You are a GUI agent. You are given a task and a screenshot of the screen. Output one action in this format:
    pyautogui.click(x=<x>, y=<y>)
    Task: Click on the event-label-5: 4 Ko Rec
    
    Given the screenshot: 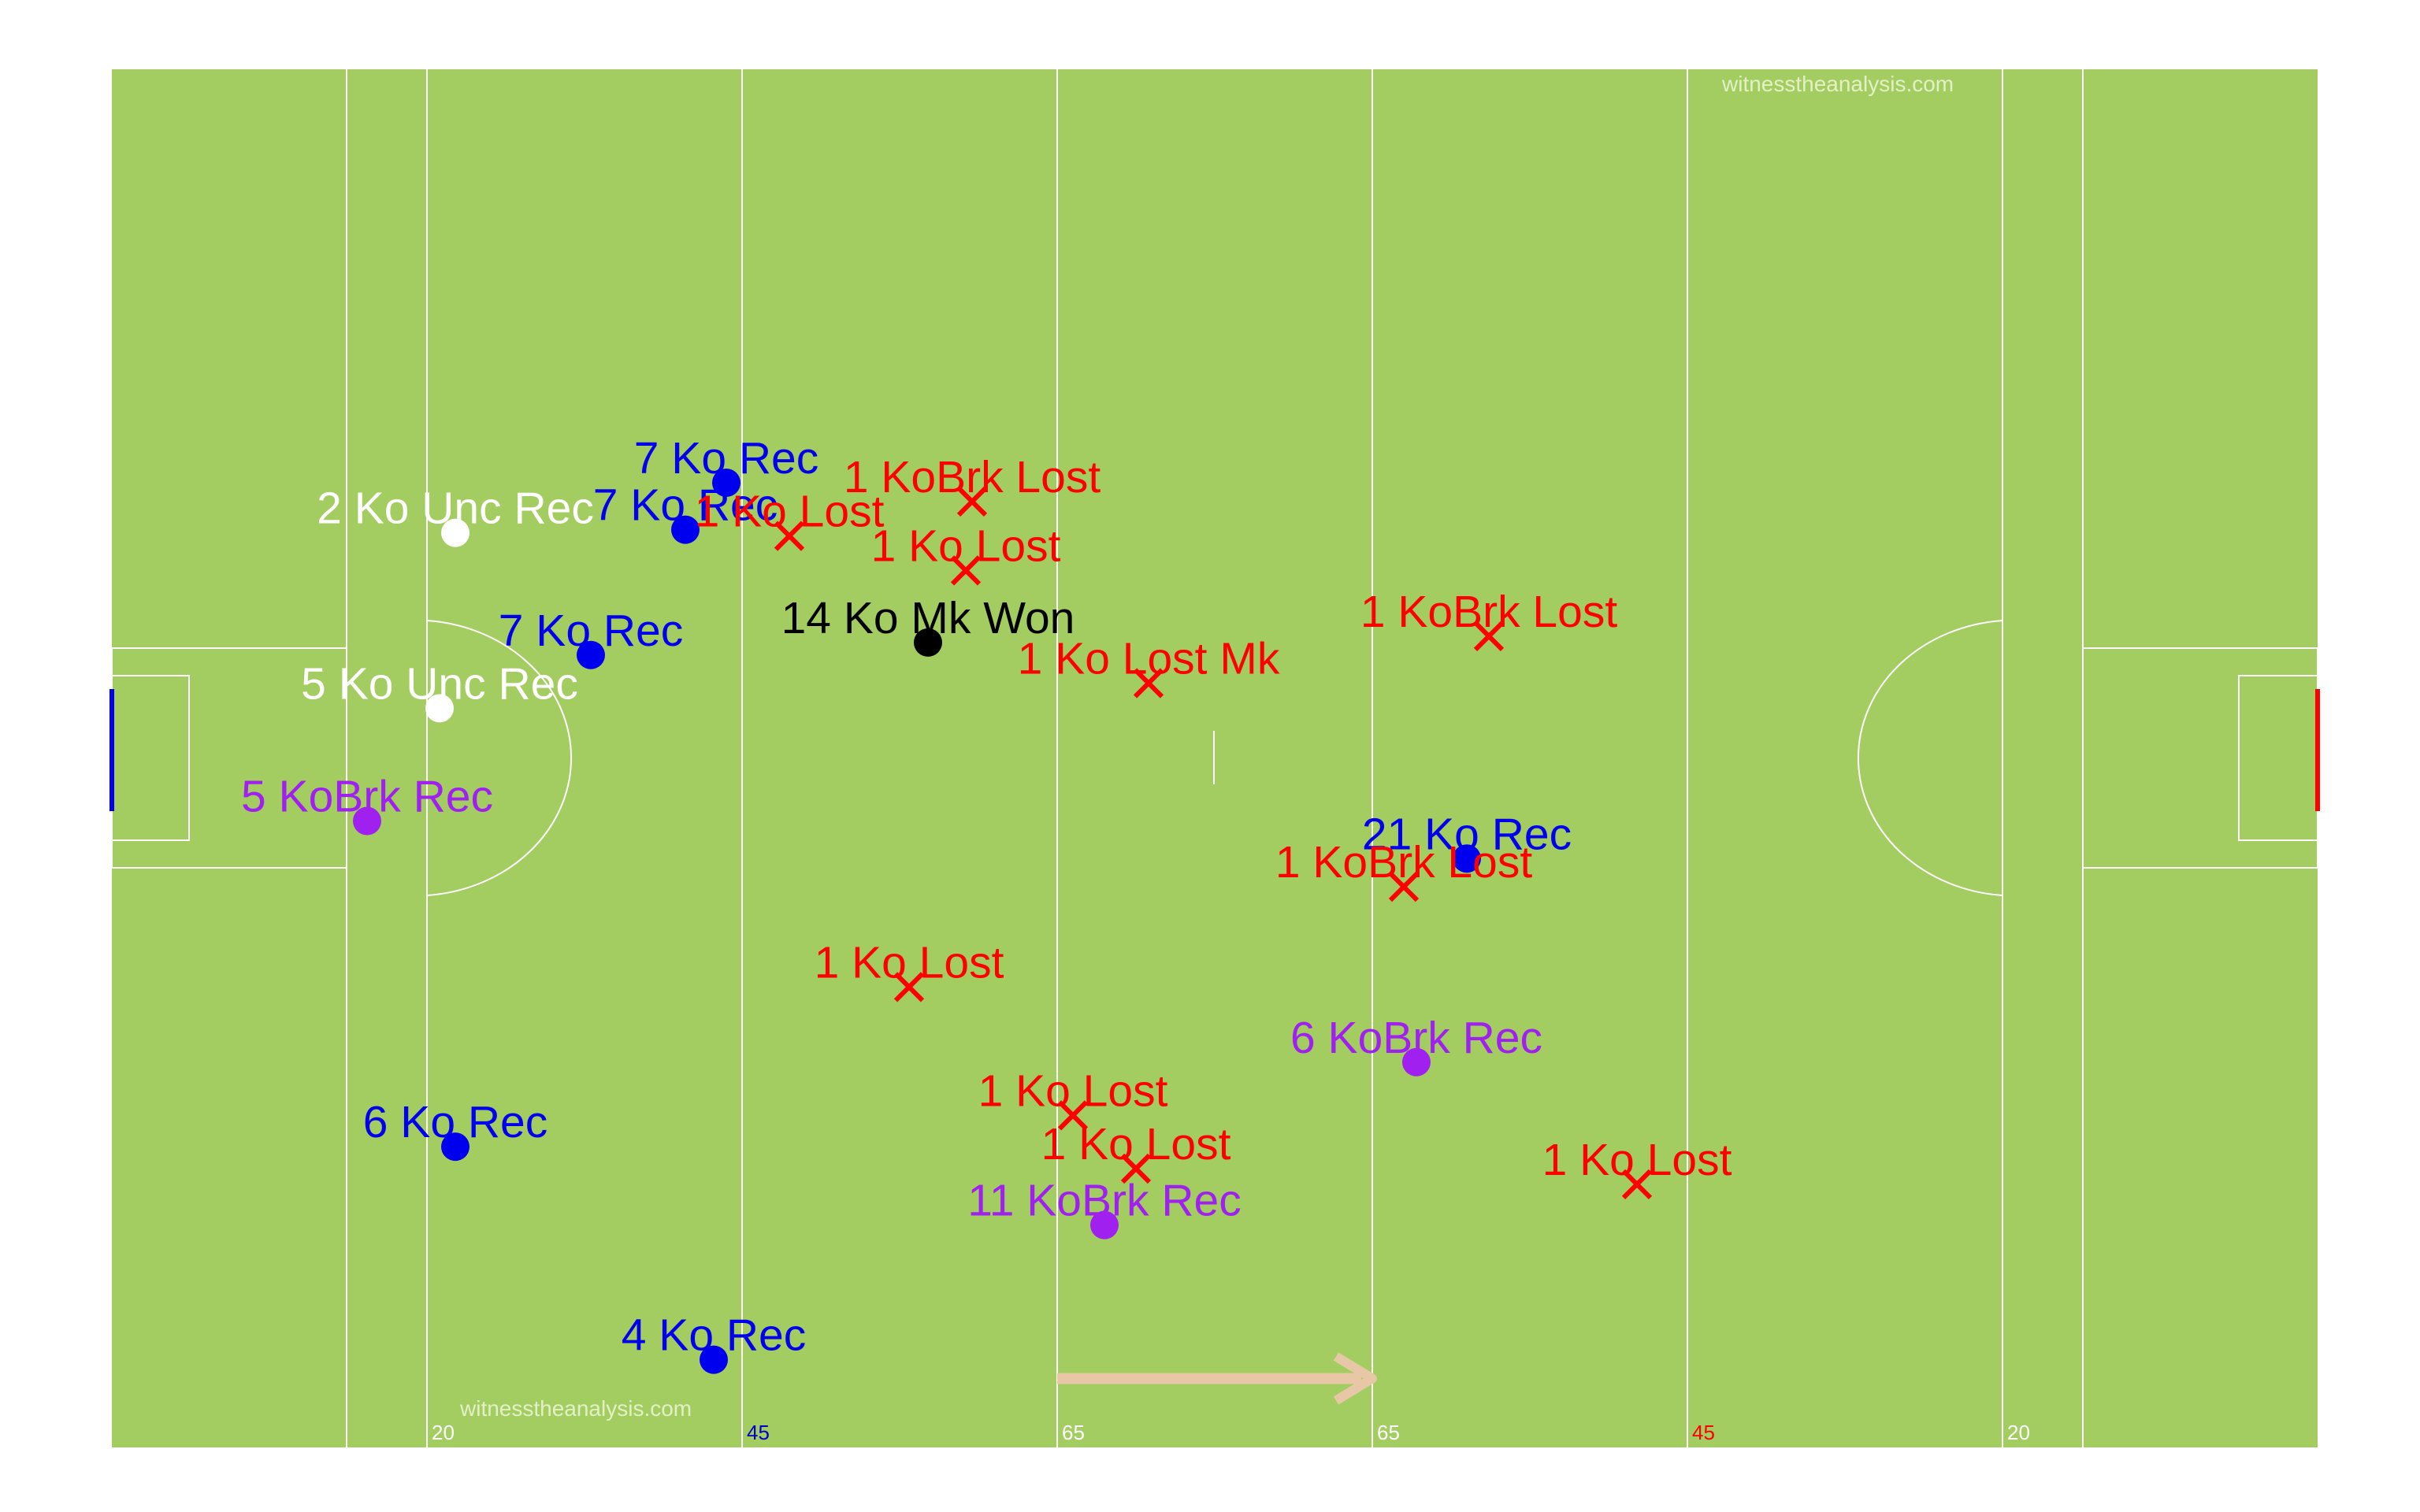 What is the action you would take?
    pyautogui.click(x=714, y=1335)
    